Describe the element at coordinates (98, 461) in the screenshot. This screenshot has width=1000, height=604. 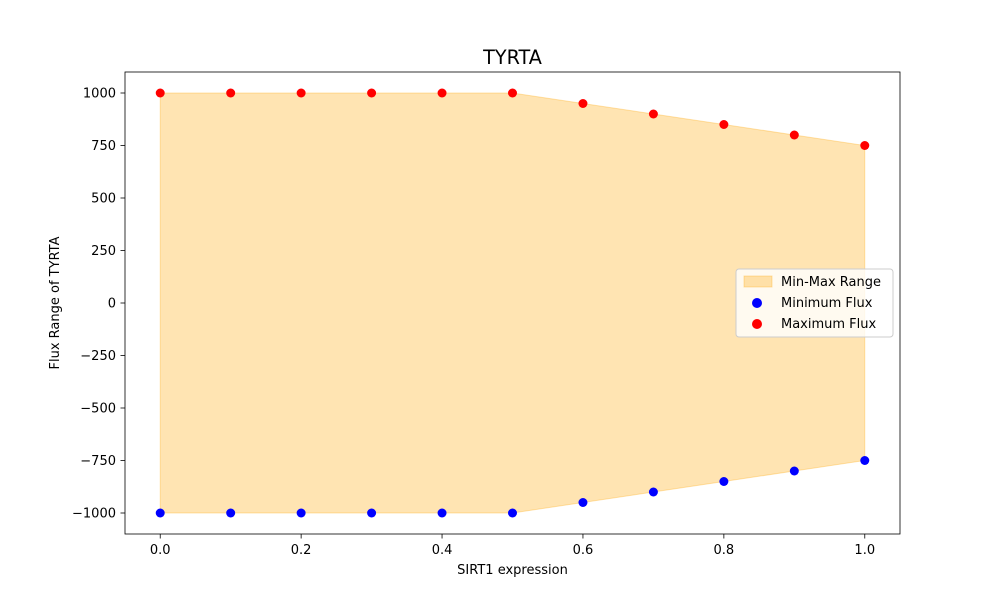
I see `y-tick-label: −750` at that location.